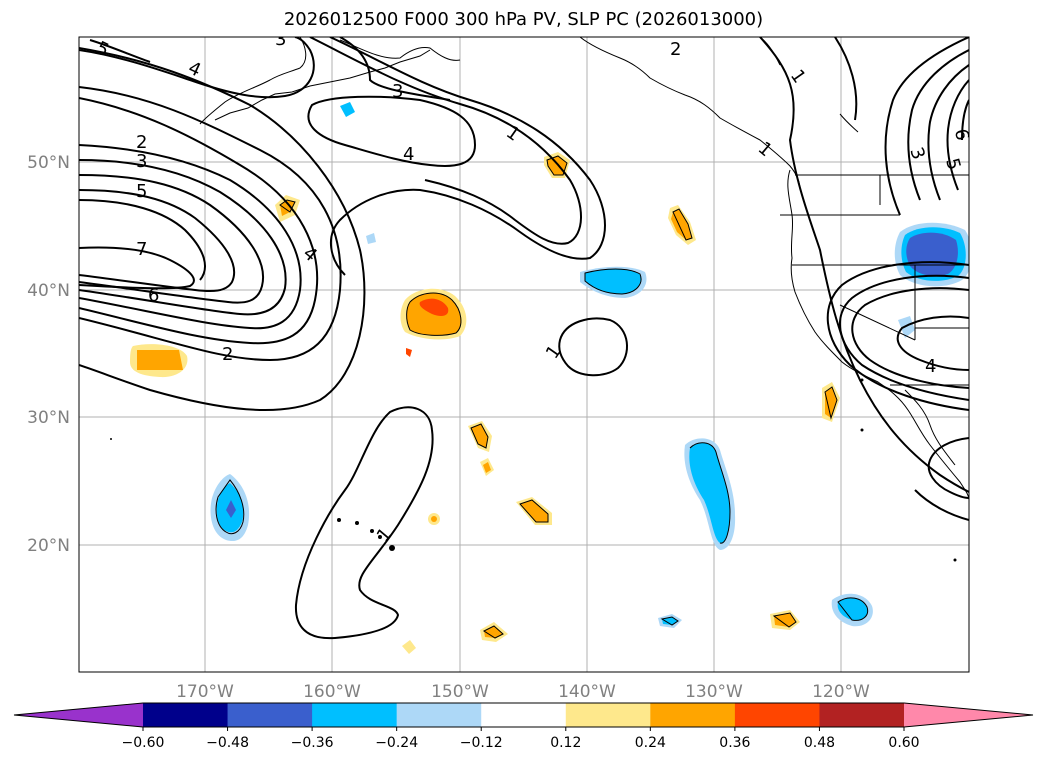  What do you see at coordinates (205, 692) in the screenshot?
I see `lon-label: 170°W` at bounding box center [205, 692].